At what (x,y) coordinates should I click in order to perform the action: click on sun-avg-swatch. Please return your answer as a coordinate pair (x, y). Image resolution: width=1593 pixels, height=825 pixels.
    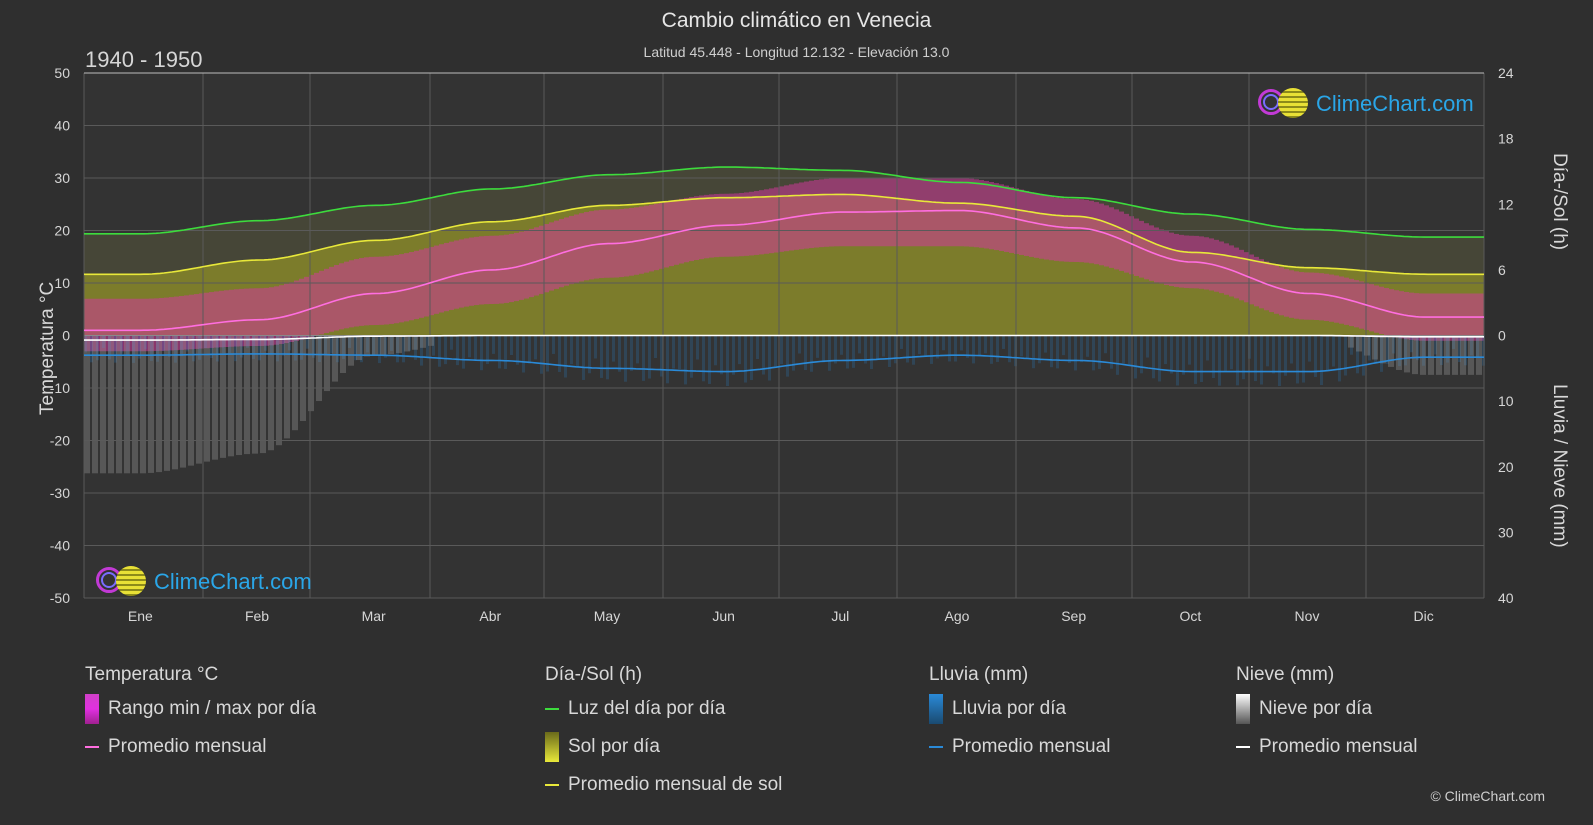
    Looking at the image, I should click on (552, 785).